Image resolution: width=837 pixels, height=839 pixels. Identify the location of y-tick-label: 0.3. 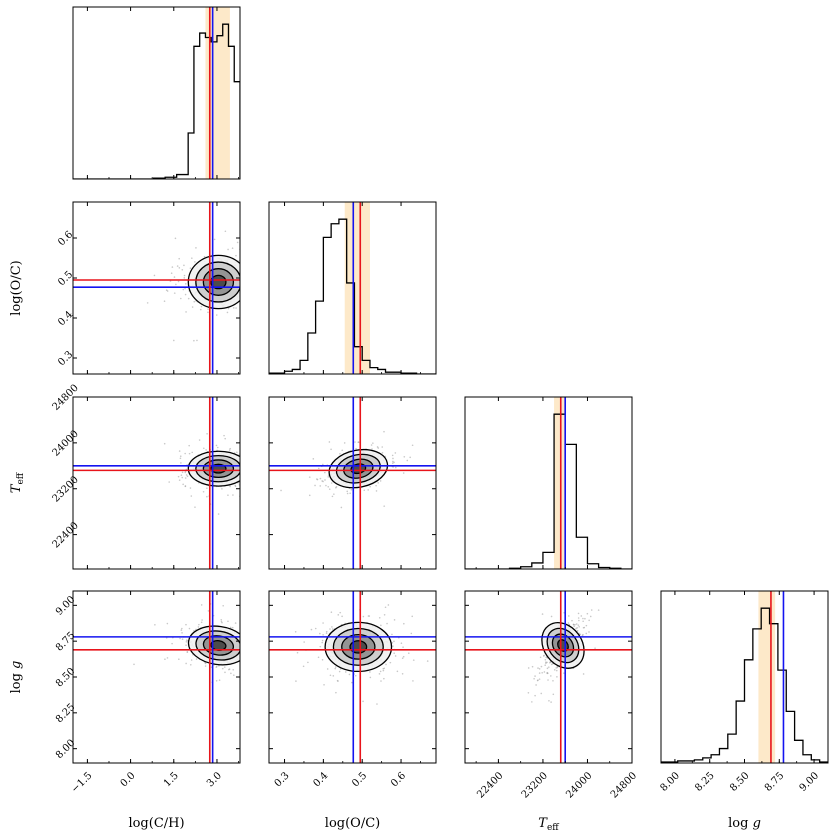
(65, 358).